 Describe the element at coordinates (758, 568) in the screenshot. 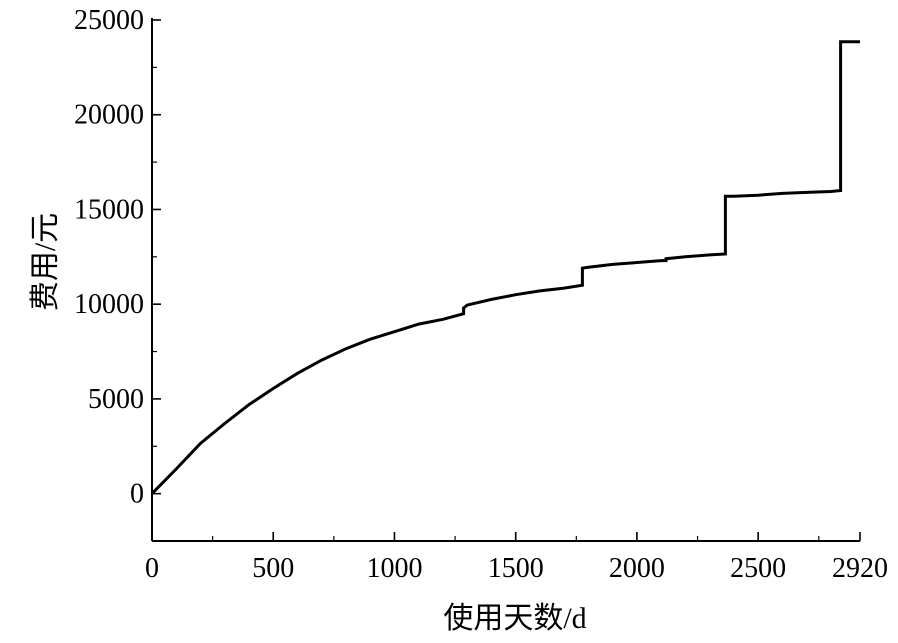

I see `x-tick-label: 2500` at that location.